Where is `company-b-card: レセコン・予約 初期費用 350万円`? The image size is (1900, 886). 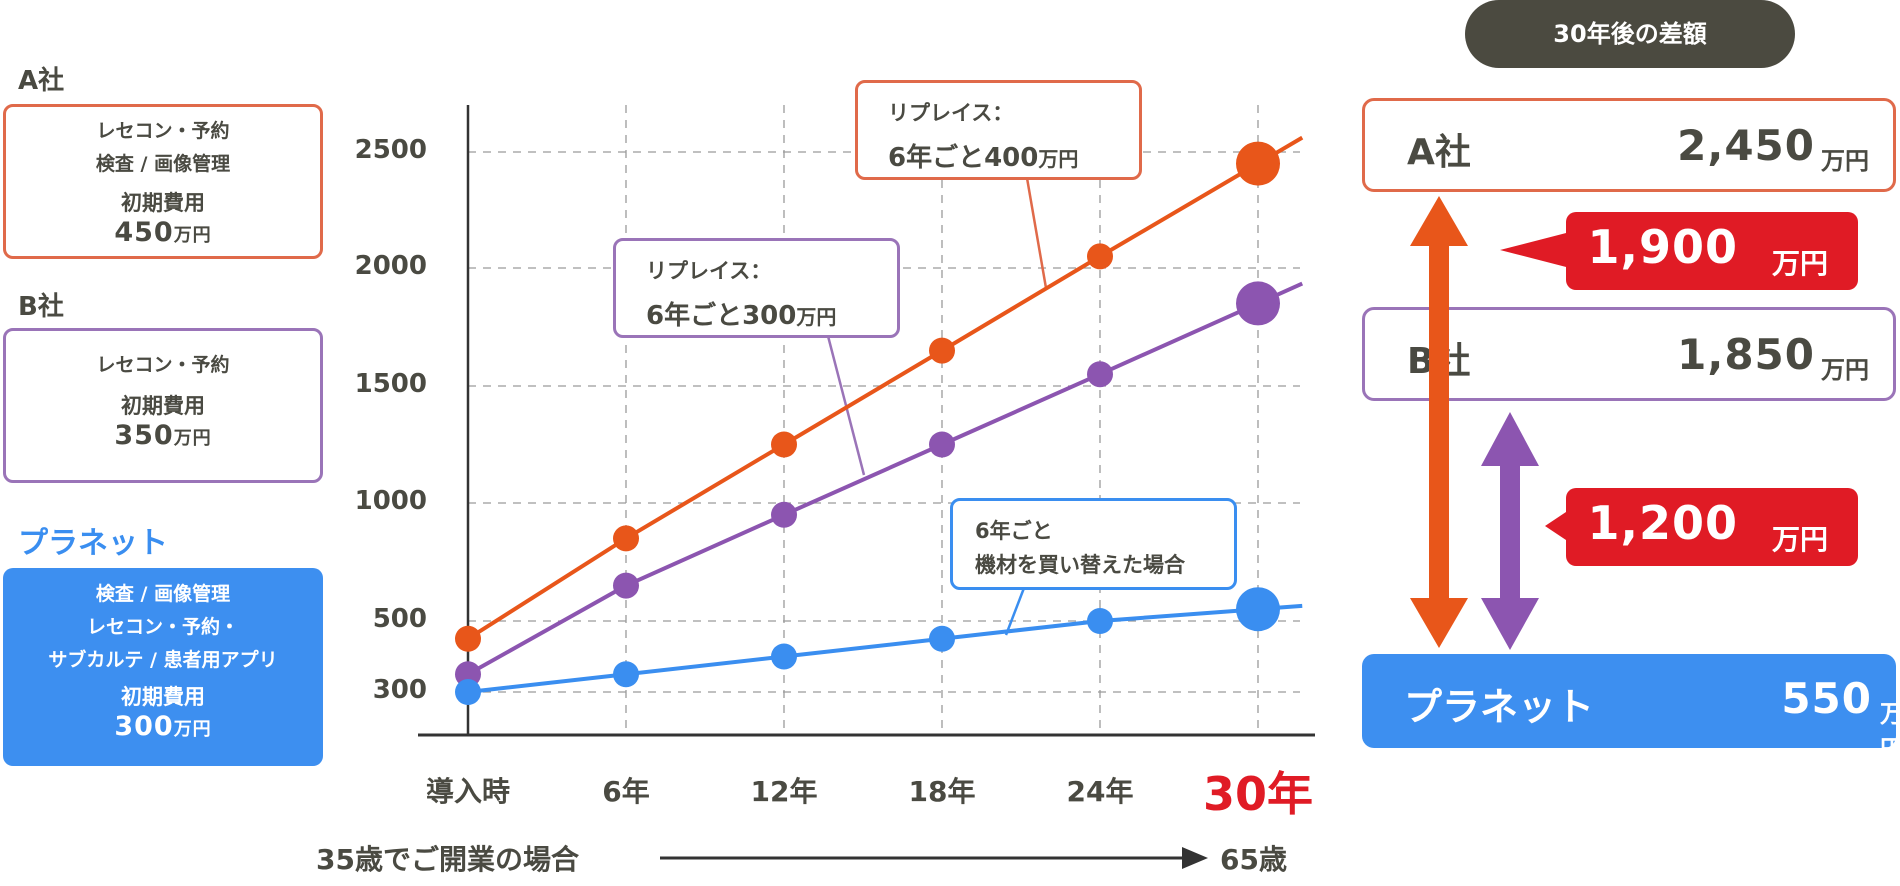 company-b-card: レセコン・予約 初期費用 350万円 is located at coordinates (163, 405).